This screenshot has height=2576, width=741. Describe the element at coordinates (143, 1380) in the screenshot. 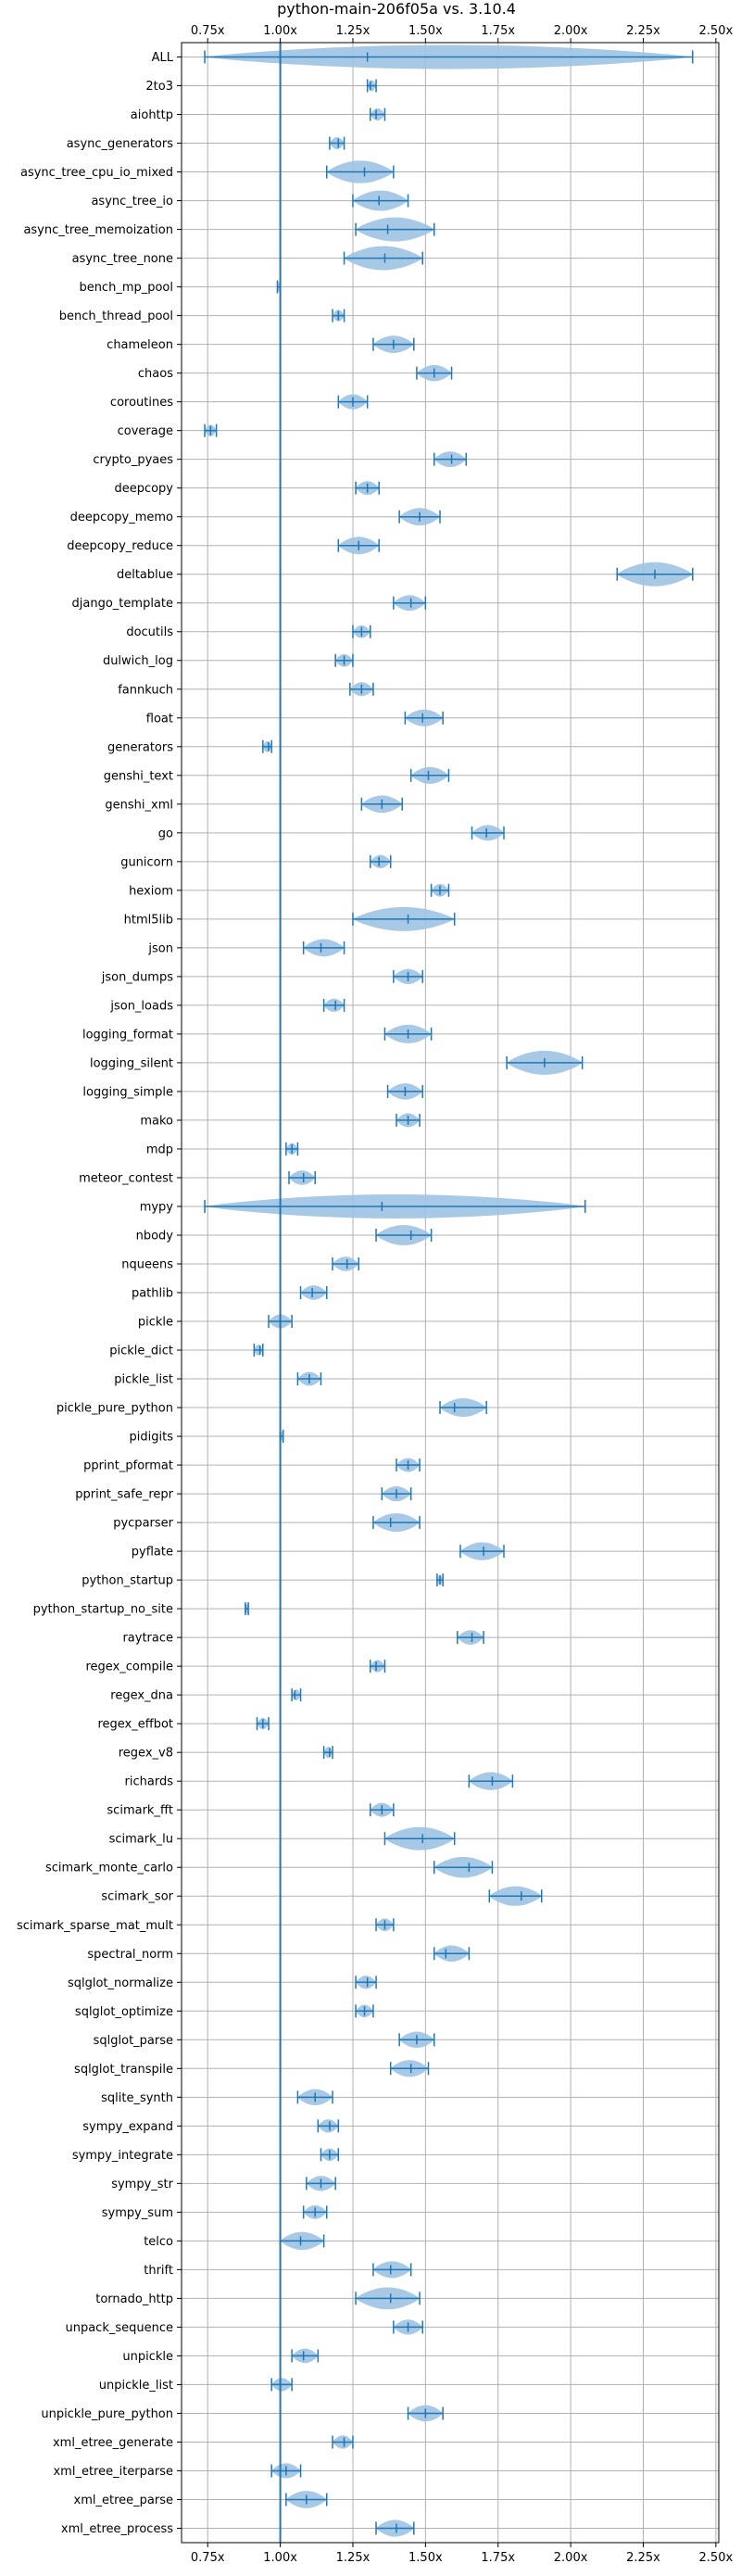

I see `category-label: pickle_list` at that location.